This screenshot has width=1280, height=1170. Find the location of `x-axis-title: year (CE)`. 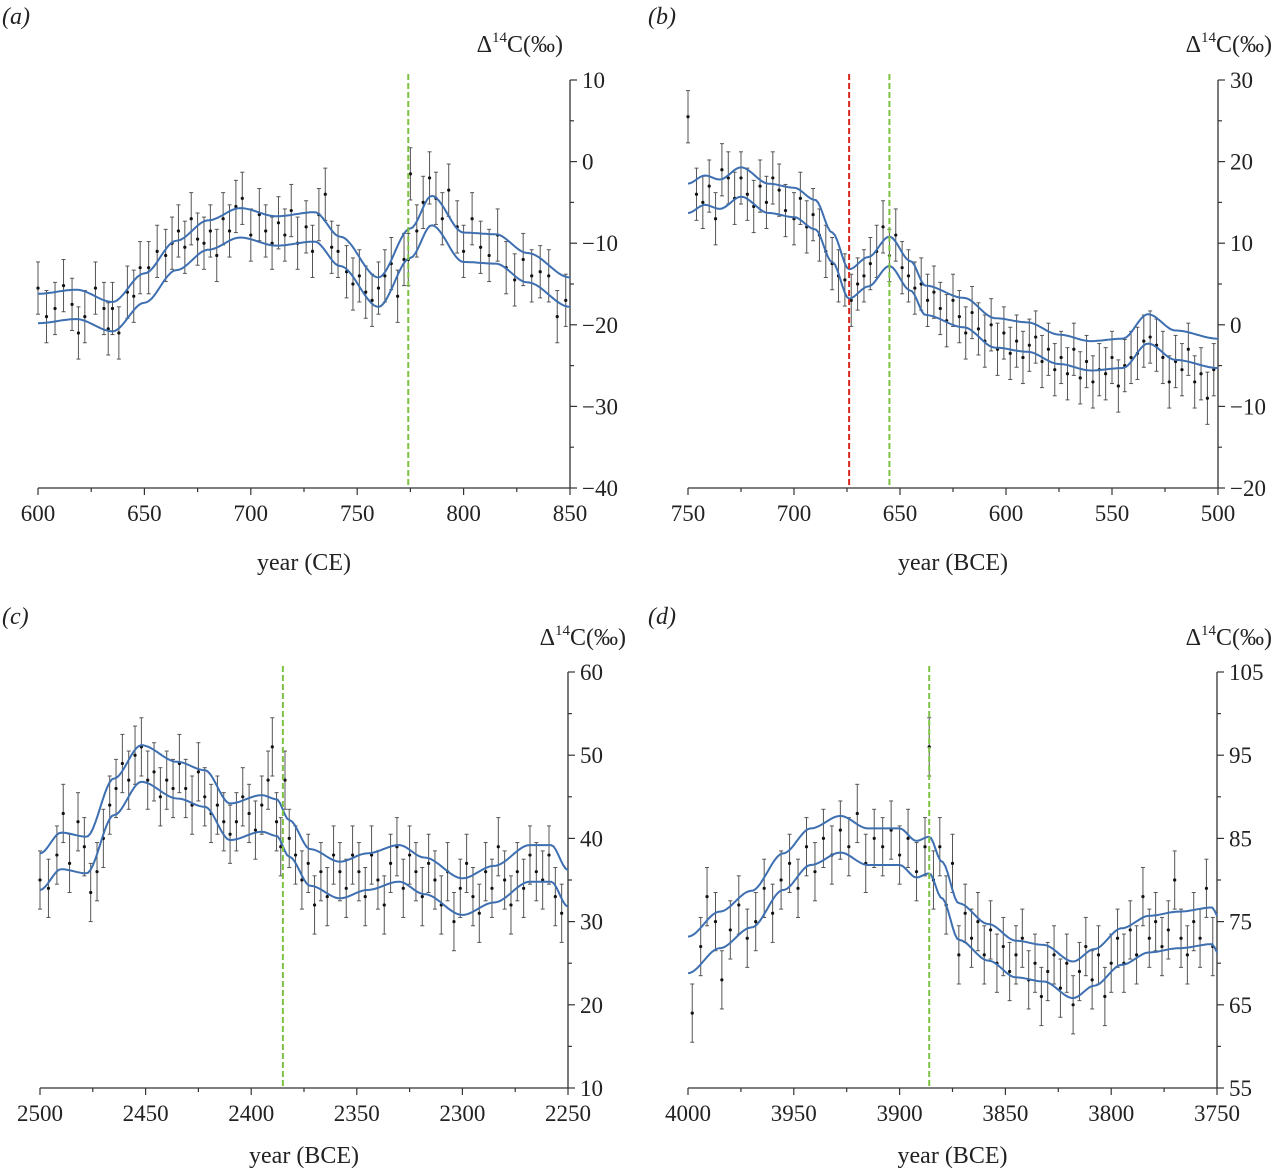

x-axis-title: year (CE) is located at coordinates (304, 563).